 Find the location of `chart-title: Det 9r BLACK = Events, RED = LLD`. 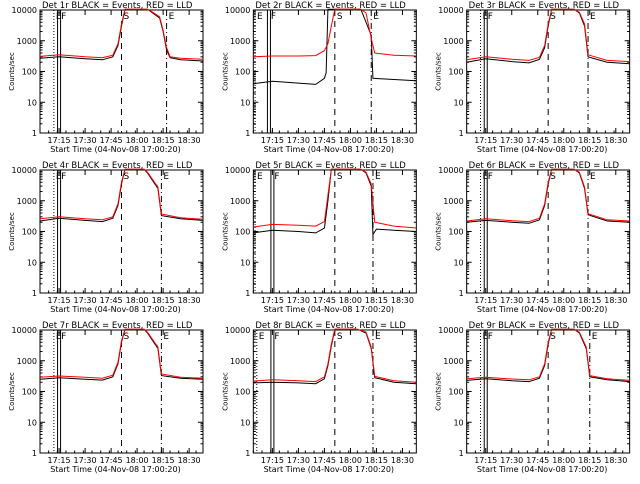

chart-title: Det 9r BLACK = Events, RED = LLD is located at coordinates (544, 326).